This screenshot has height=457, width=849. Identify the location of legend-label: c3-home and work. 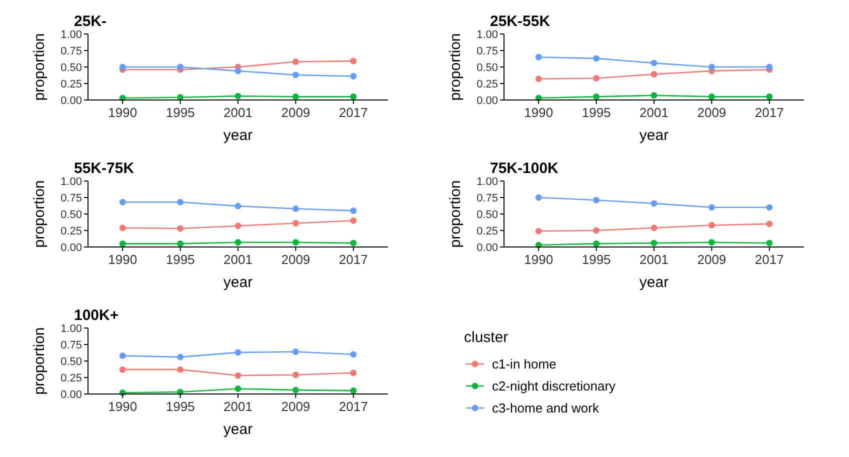
(546, 408).